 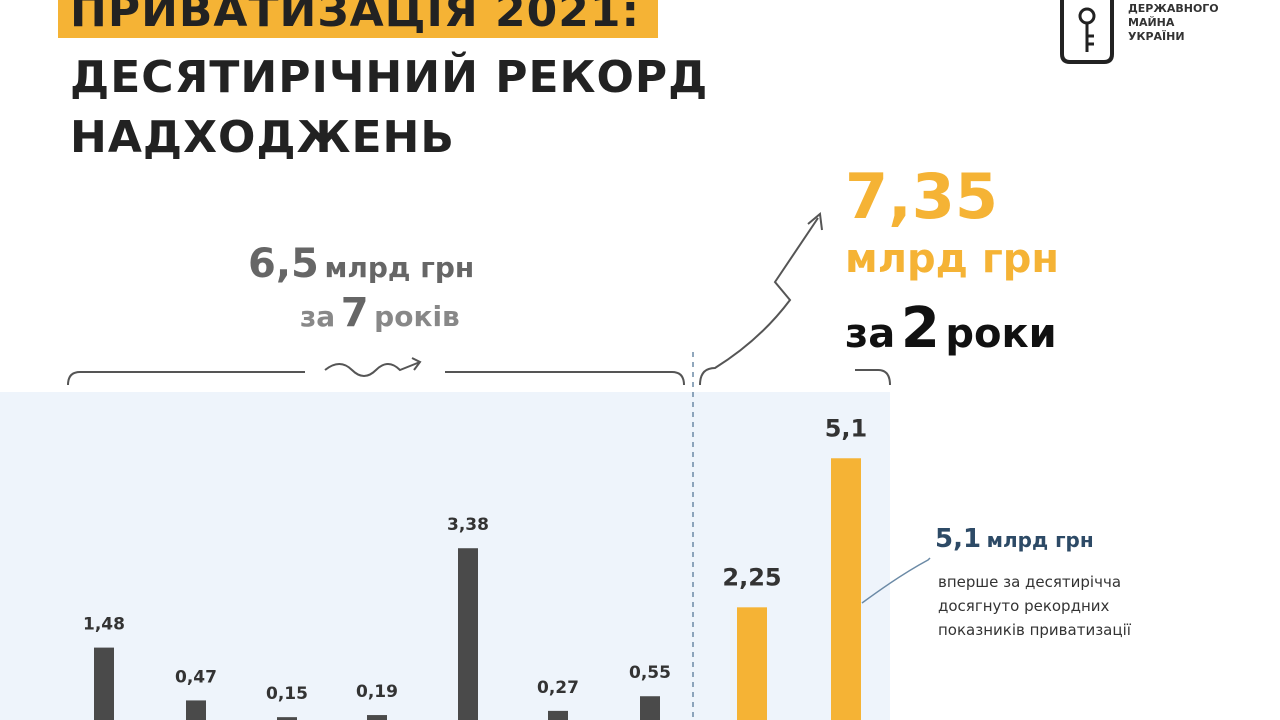 What do you see at coordinates (262, 137) in the screenshot?
I see `title-line: НАДХОДЖЕНЬ` at bounding box center [262, 137].